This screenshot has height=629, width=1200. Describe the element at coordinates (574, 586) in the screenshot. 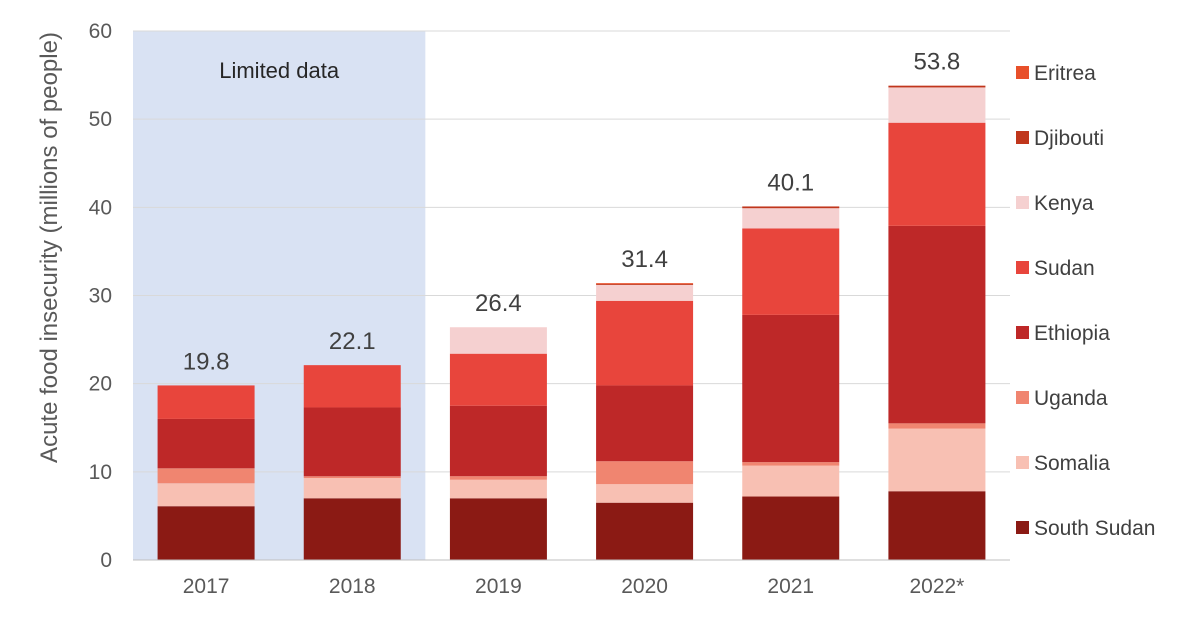

I see `x-axis-ticks: 2017 2018 2019 2020 2021 2022*` at that location.